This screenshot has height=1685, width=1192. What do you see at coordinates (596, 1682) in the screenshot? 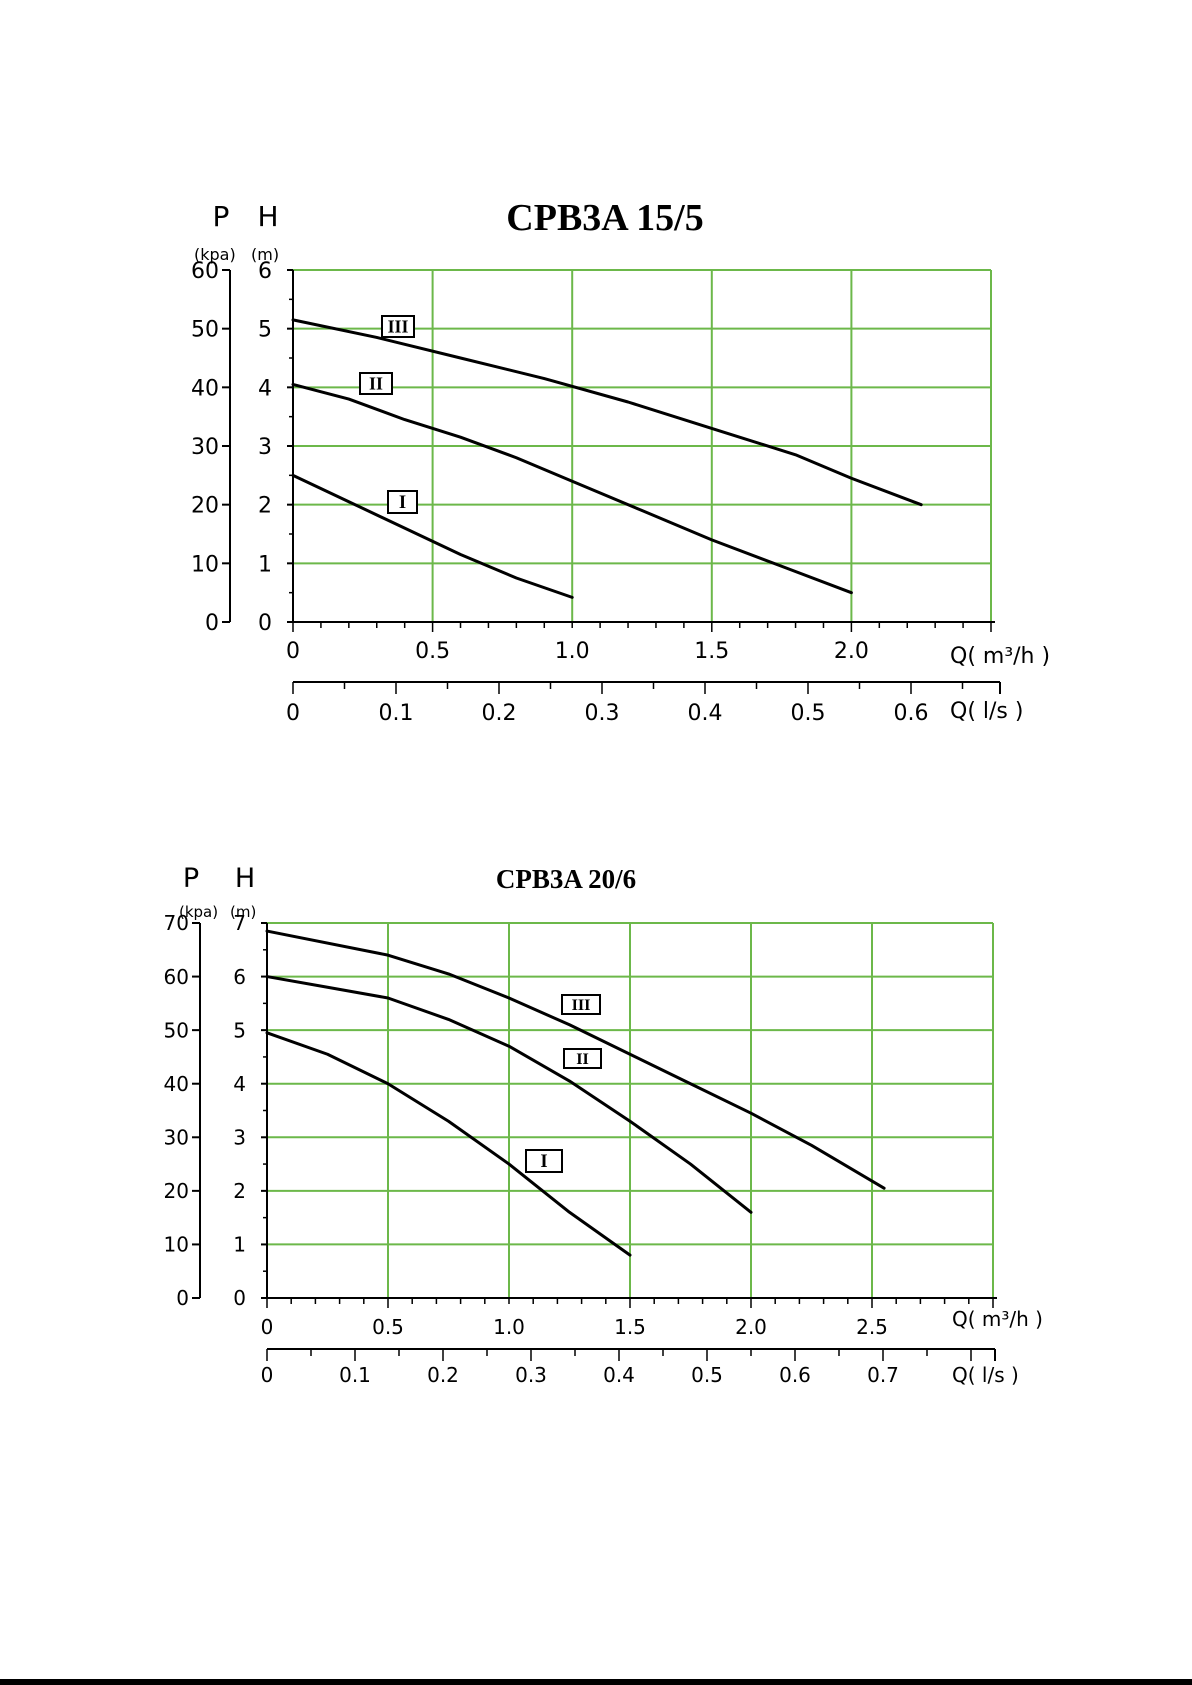
I see `bottom-edge-bar` at bounding box center [596, 1682].